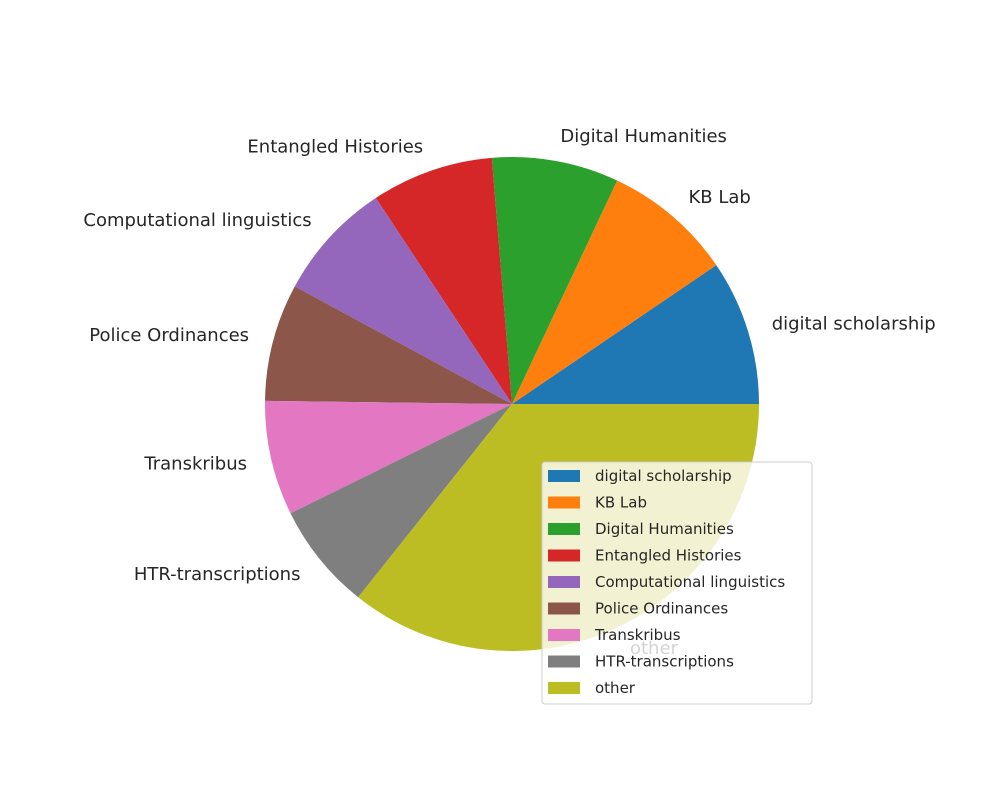  What do you see at coordinates (635, 334) in the screenshot?
I see `pie-slice-digital-scholarship` at bounding box center [635, 334].